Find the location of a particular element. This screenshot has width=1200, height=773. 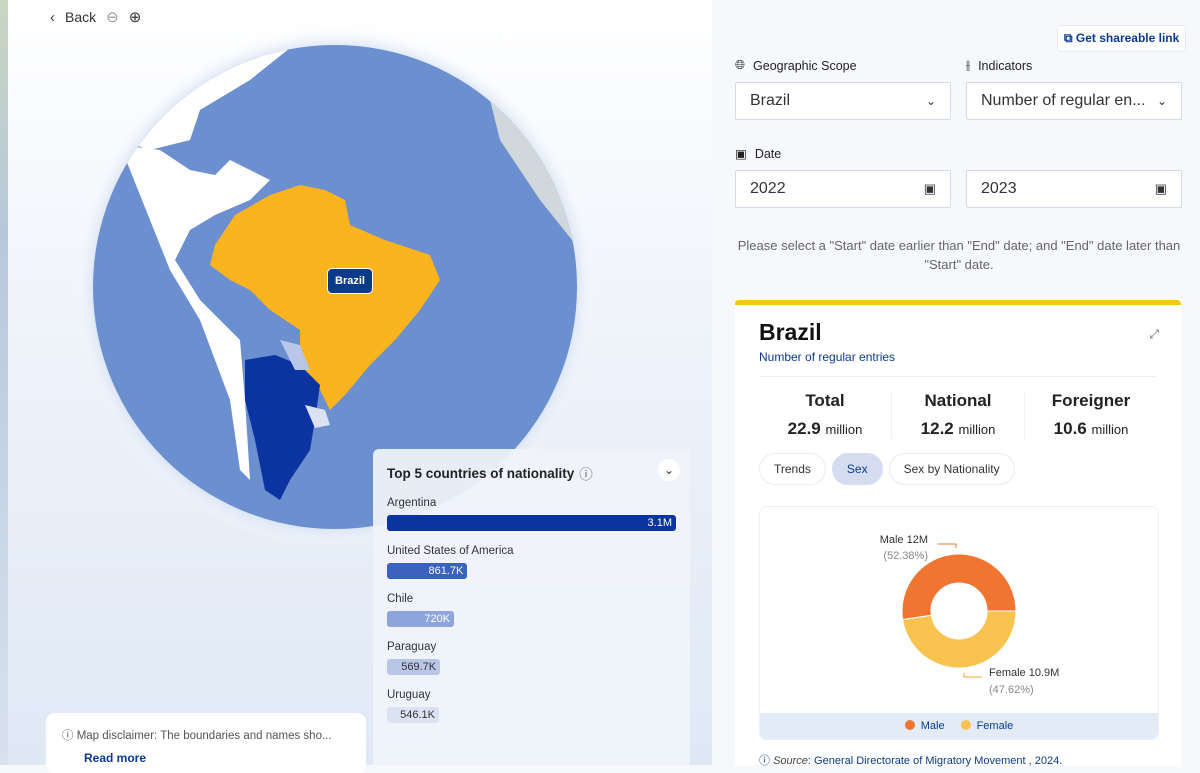

stat-foreigner: Foreigner 10.6 million is located at coordinates (1091, 414).